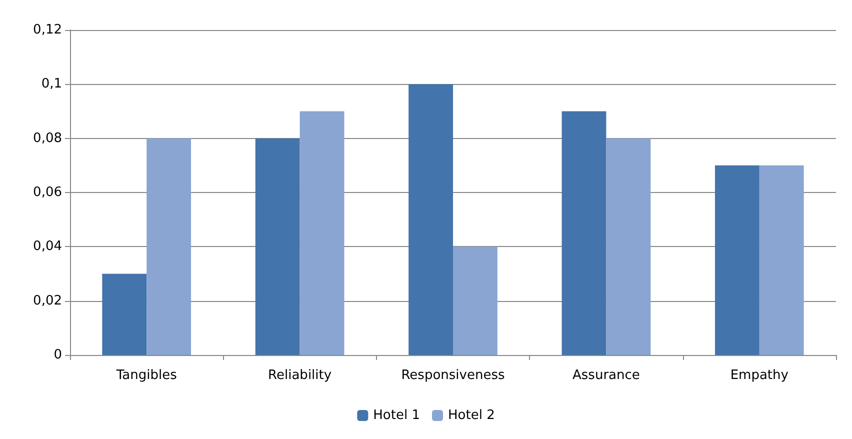 The height and width of the screenshot is (439, 852). What do you see at coordinates (146, 375) in the screenshot?
I see `x-tick-label: Tangibles` at bounding box center [146, 375].